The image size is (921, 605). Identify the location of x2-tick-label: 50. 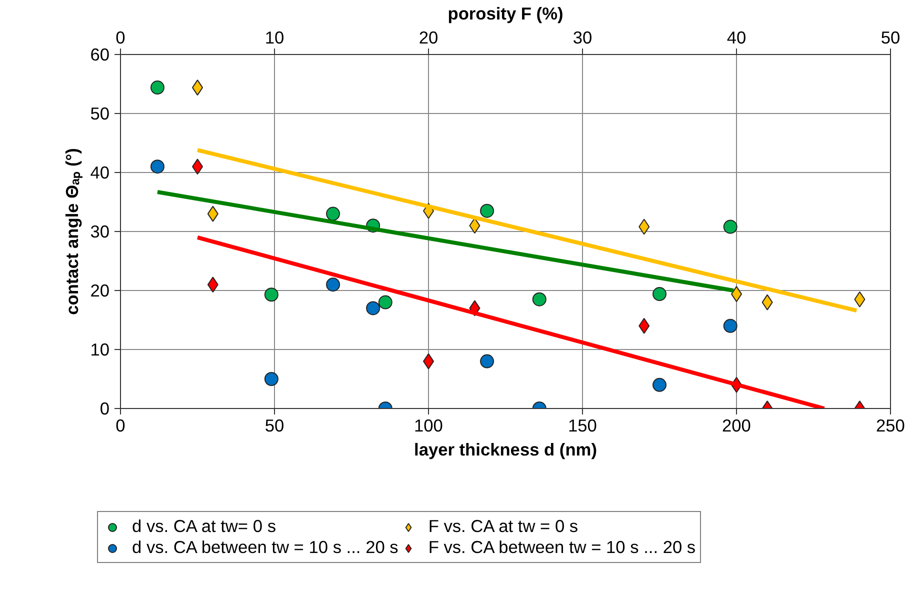
(890, 38).